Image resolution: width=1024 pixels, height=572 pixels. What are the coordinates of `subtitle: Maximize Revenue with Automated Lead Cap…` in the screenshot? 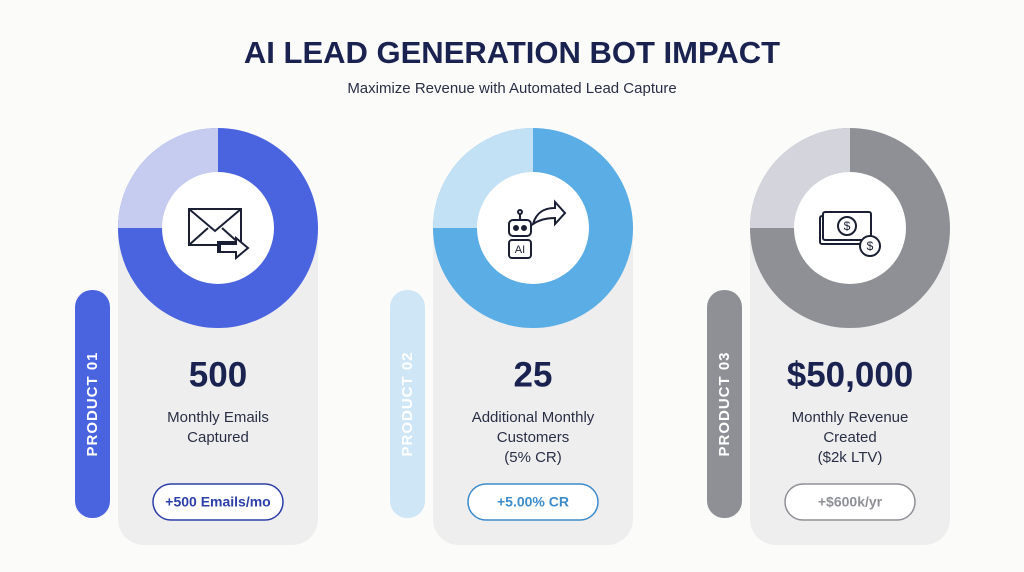 It's located at (511, 88).